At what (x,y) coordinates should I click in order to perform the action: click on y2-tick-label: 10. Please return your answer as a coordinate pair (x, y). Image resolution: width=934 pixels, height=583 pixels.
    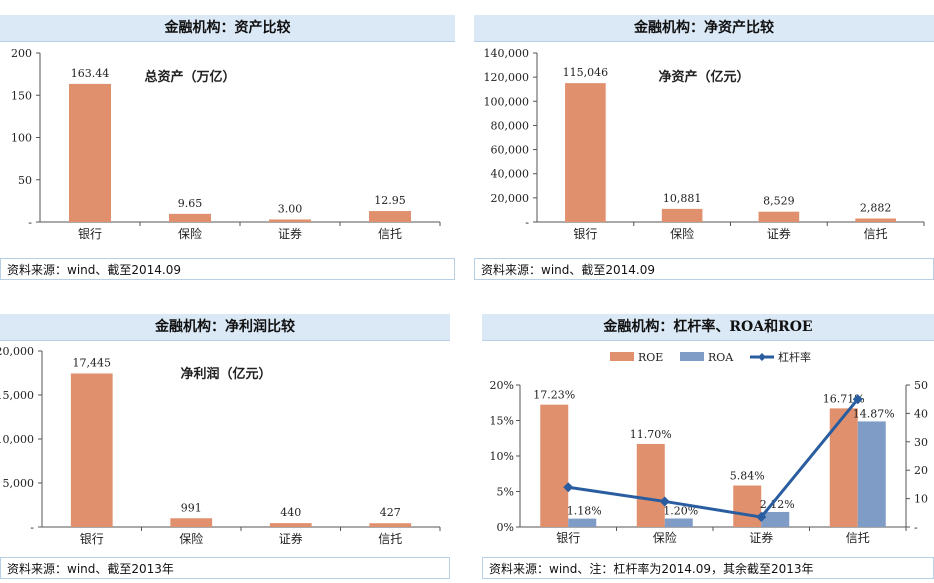
    Looking at the image, I should click on (921, 499).